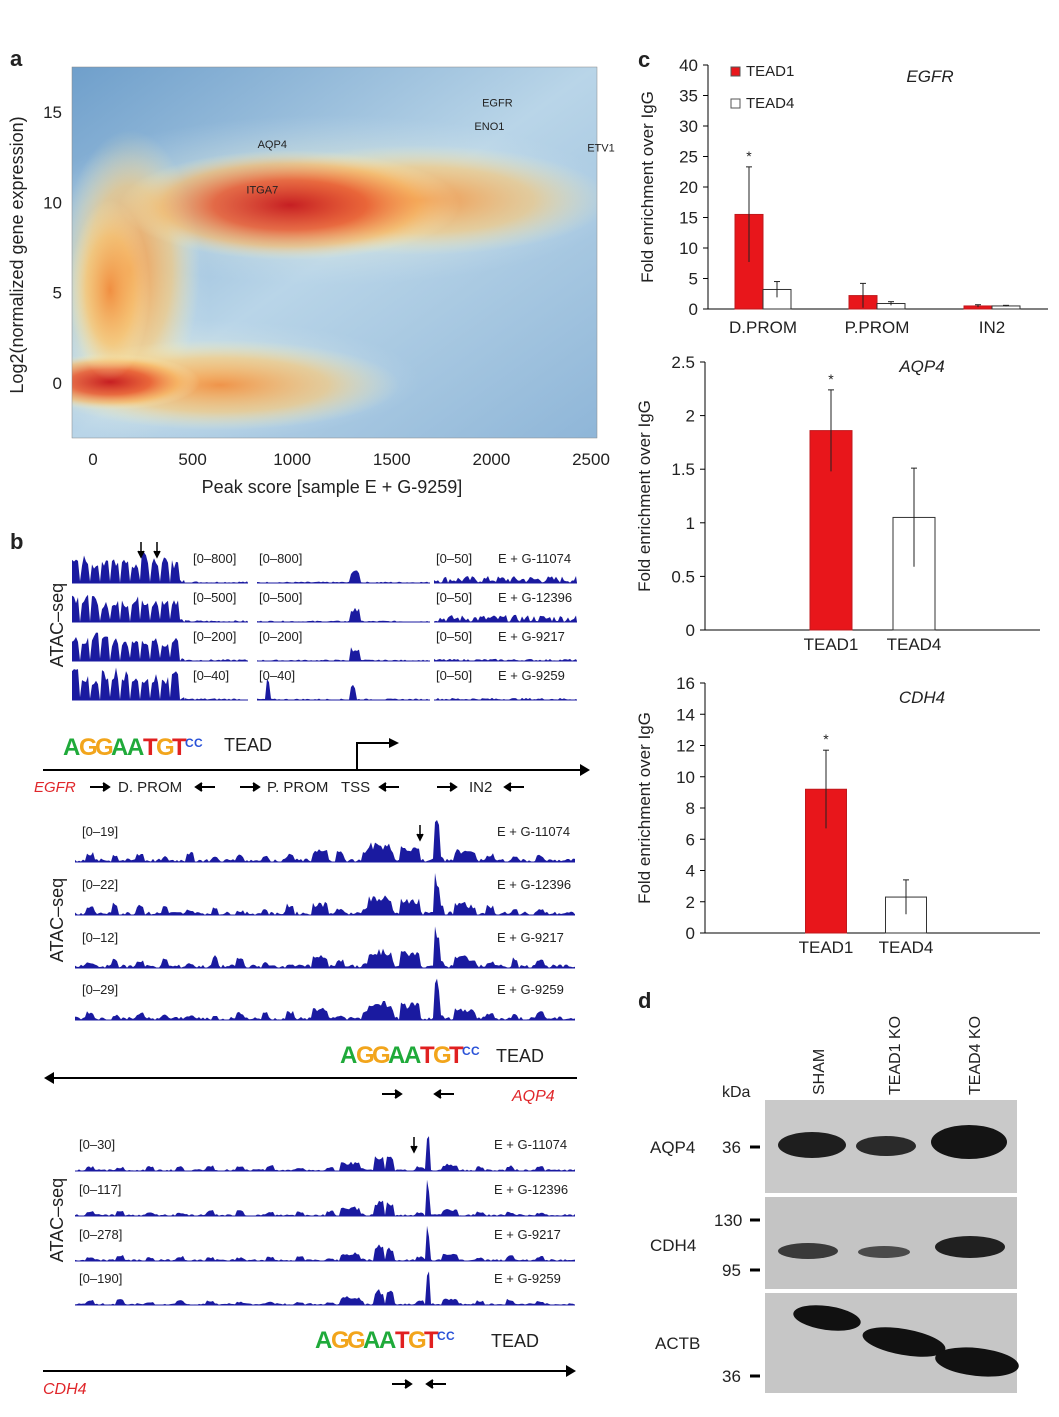 Image resolution: width=1059 pixels, height=1417 pixels. What do you see at coordinates (819, 1072) in the screenshot?
I see `lane-sham: SHAM` at bounding box center [819, 1072].